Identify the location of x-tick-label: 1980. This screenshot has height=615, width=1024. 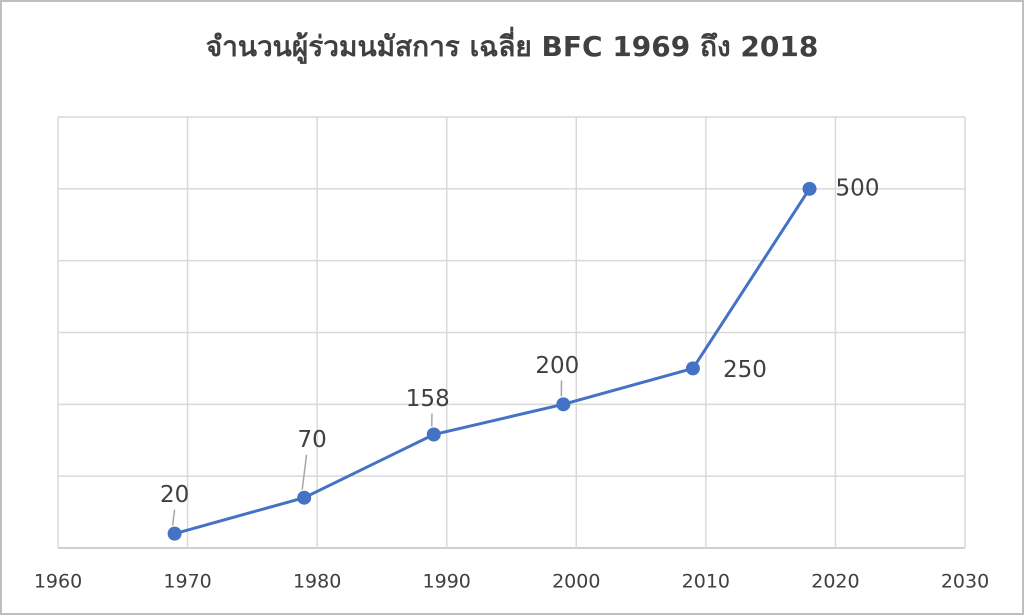
(317, 582).